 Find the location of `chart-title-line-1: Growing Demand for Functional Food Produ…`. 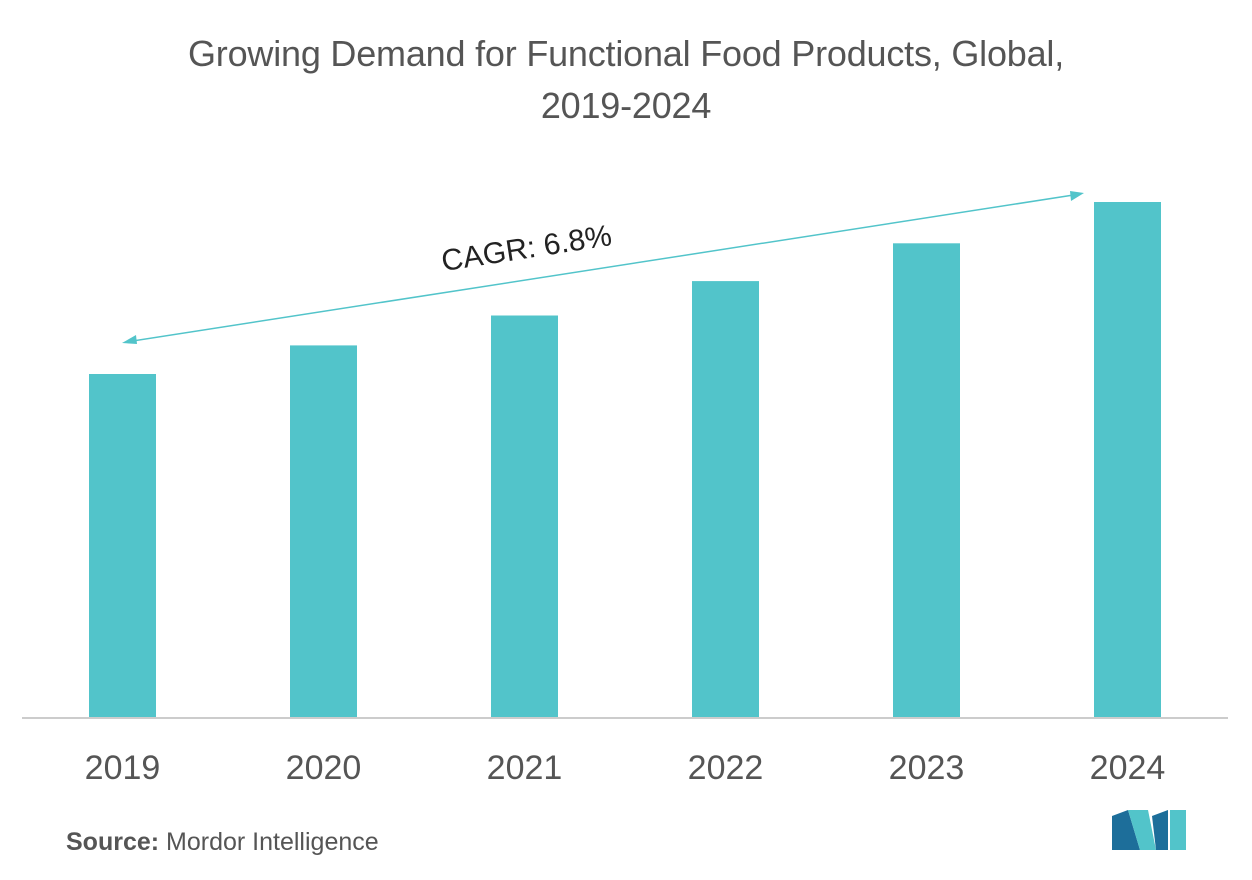

chart-title-line-1: Growing Demand for Functional Food Produ… is located at coordinates (626, 53).